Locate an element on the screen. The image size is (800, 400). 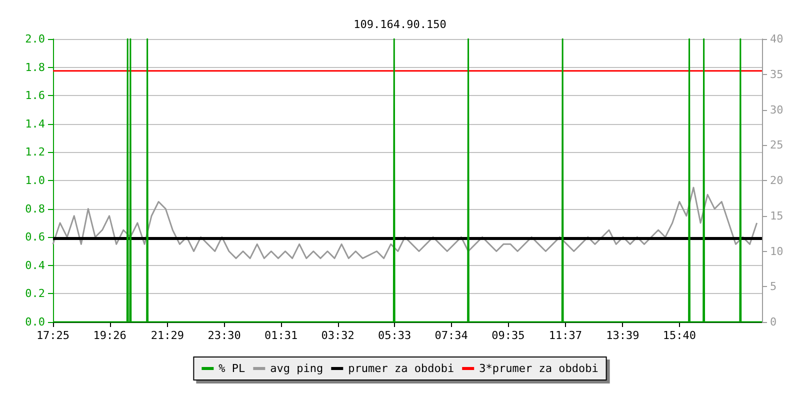
y2-tick-label: 10 is located at coordinates (777, 251).